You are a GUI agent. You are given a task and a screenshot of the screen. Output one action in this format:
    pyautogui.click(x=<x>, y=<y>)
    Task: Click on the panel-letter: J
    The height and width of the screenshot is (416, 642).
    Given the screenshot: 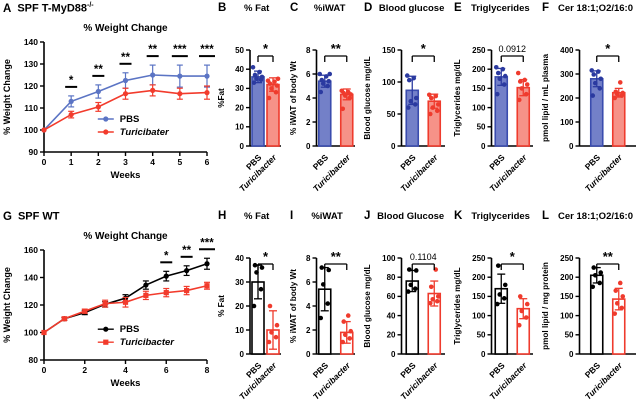 What is the action you would take?
    pyautogui.click(x=367, y=216)
    